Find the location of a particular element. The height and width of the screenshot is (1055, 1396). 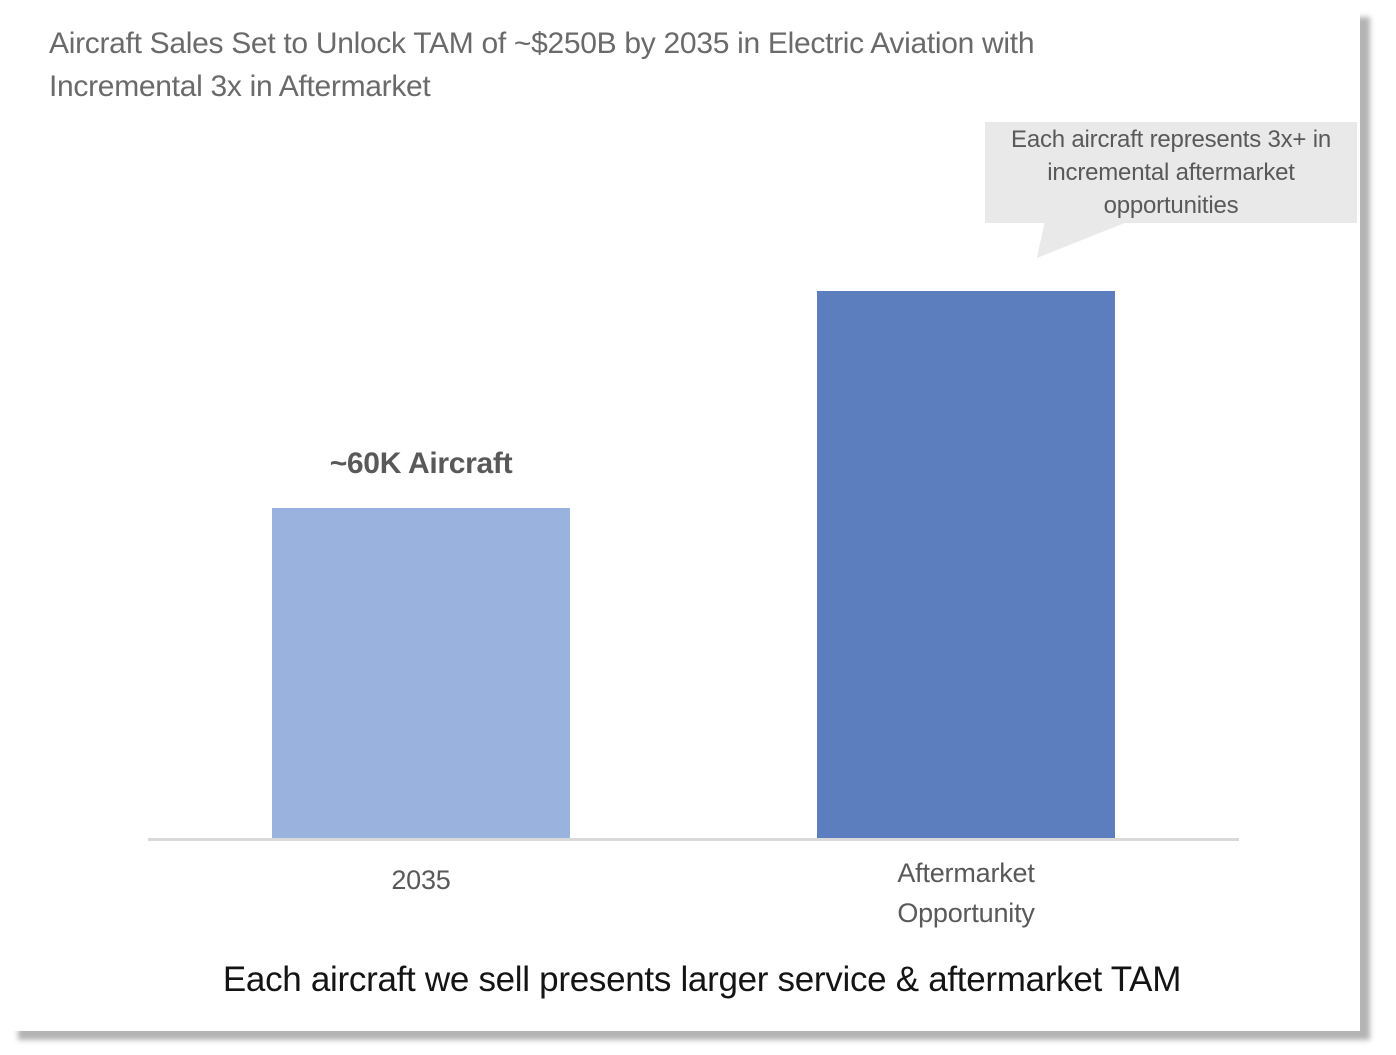

callout-tail is located at coordinates (1082, 240).